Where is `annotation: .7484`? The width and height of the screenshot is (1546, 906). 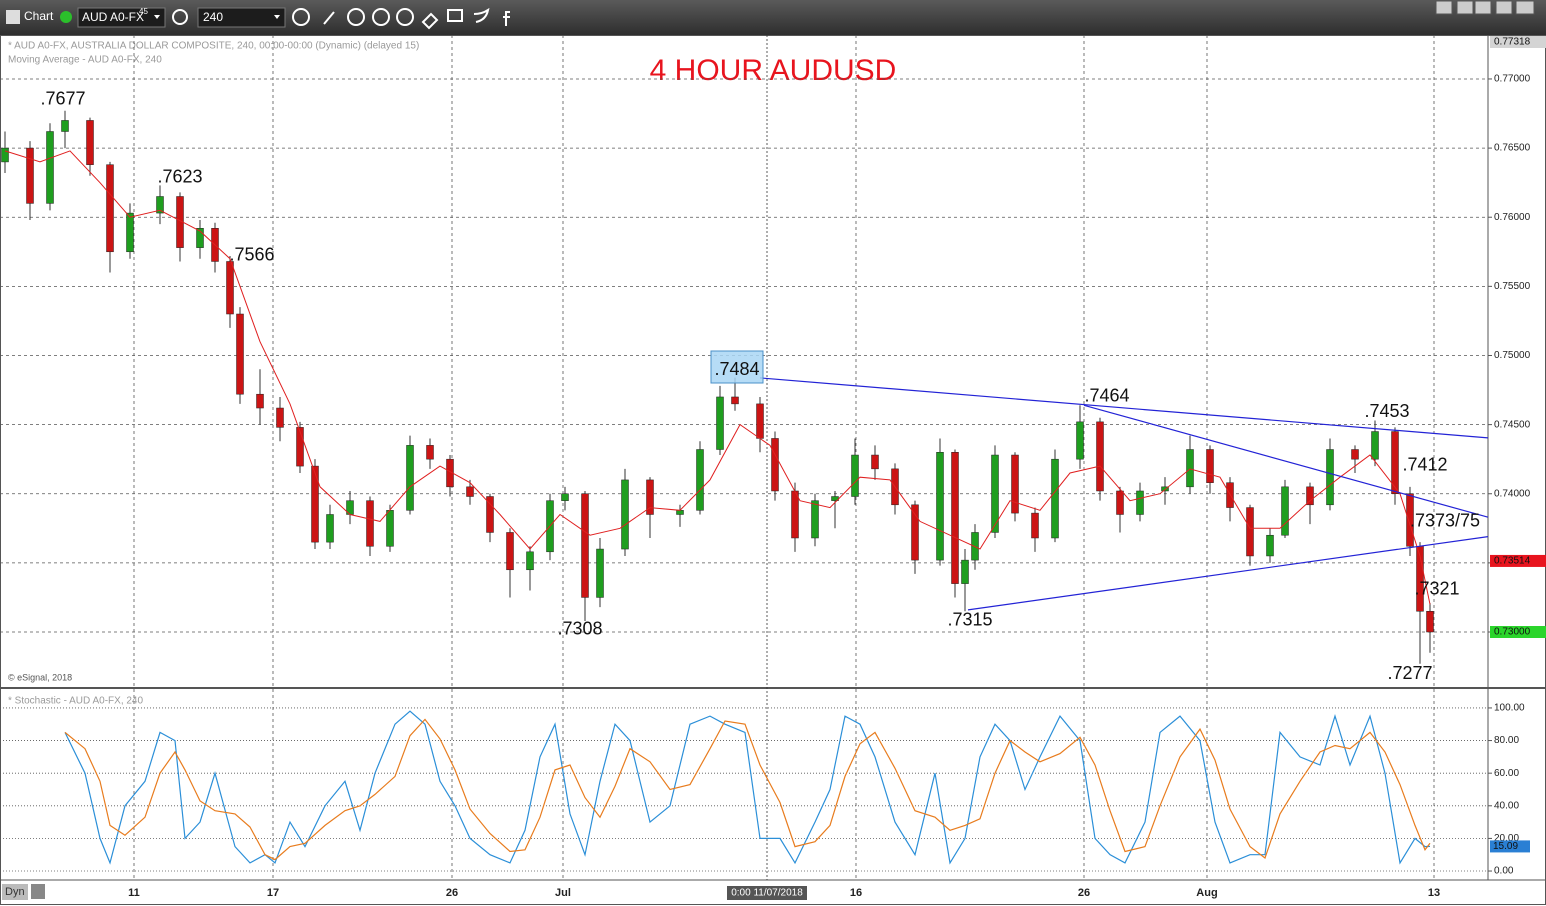
annotation: .7484 is located at coordinates (736, 369).